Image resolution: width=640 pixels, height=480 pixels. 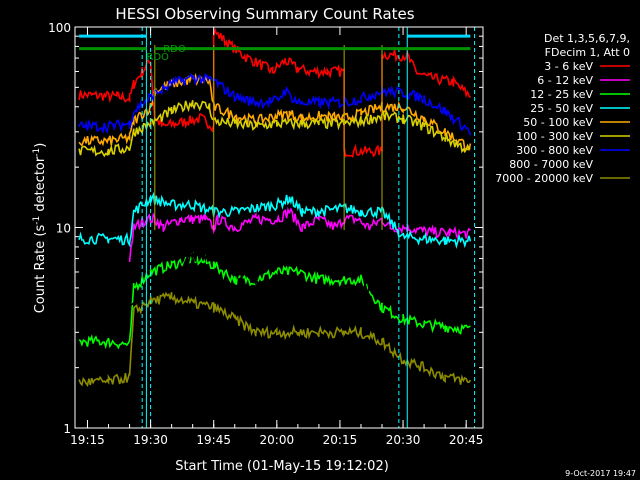 What do you see at coordinates (40, 269) in the screenshot?
I see `y-label-main: Count Rate (s` at bounding box center [40, 269].